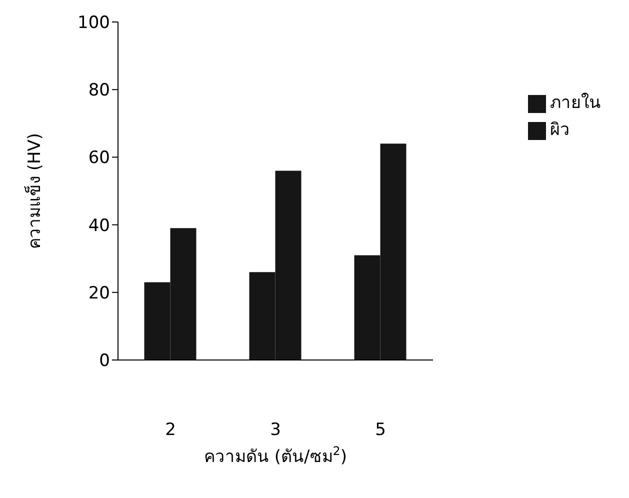 This screenshot has height=498, width=629. I want to click on x-axis-title: ความดัน (ตัน/ซม$^{2}$), so click(275, 455).